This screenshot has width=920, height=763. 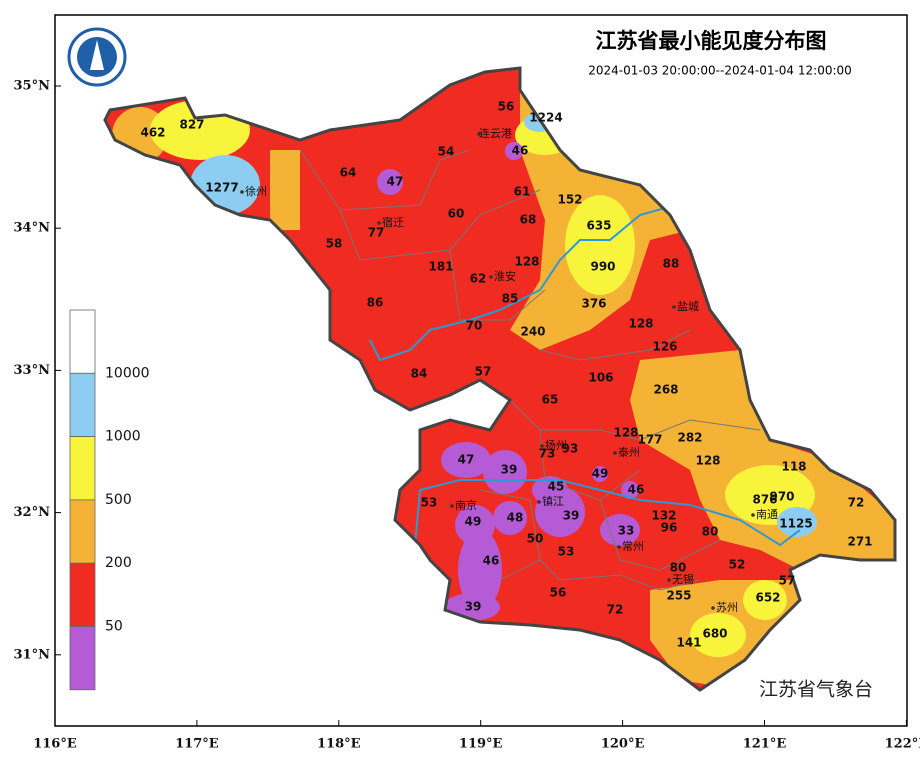 I want to click on title: 江苏省最小能见度分布图, so click(x=711, y=41).